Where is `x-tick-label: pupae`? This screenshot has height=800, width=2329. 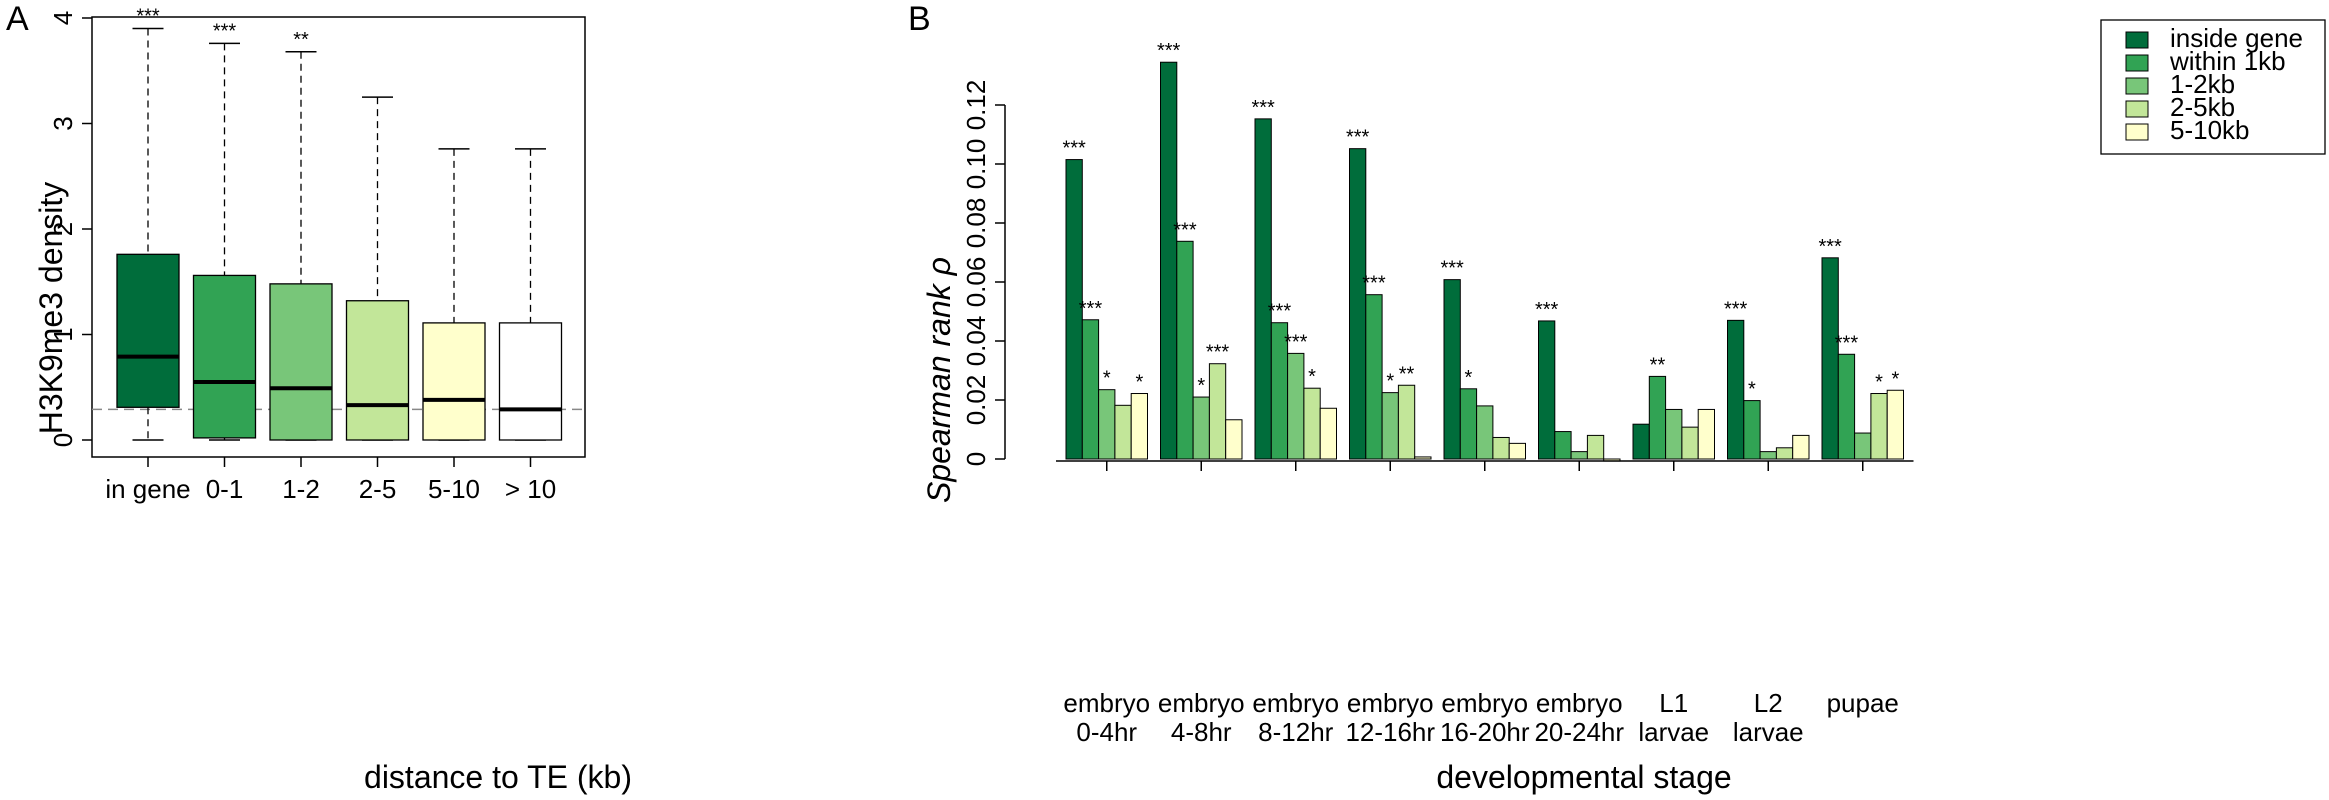 x-tick-label: pupae is located at coordinates (1863, 703).